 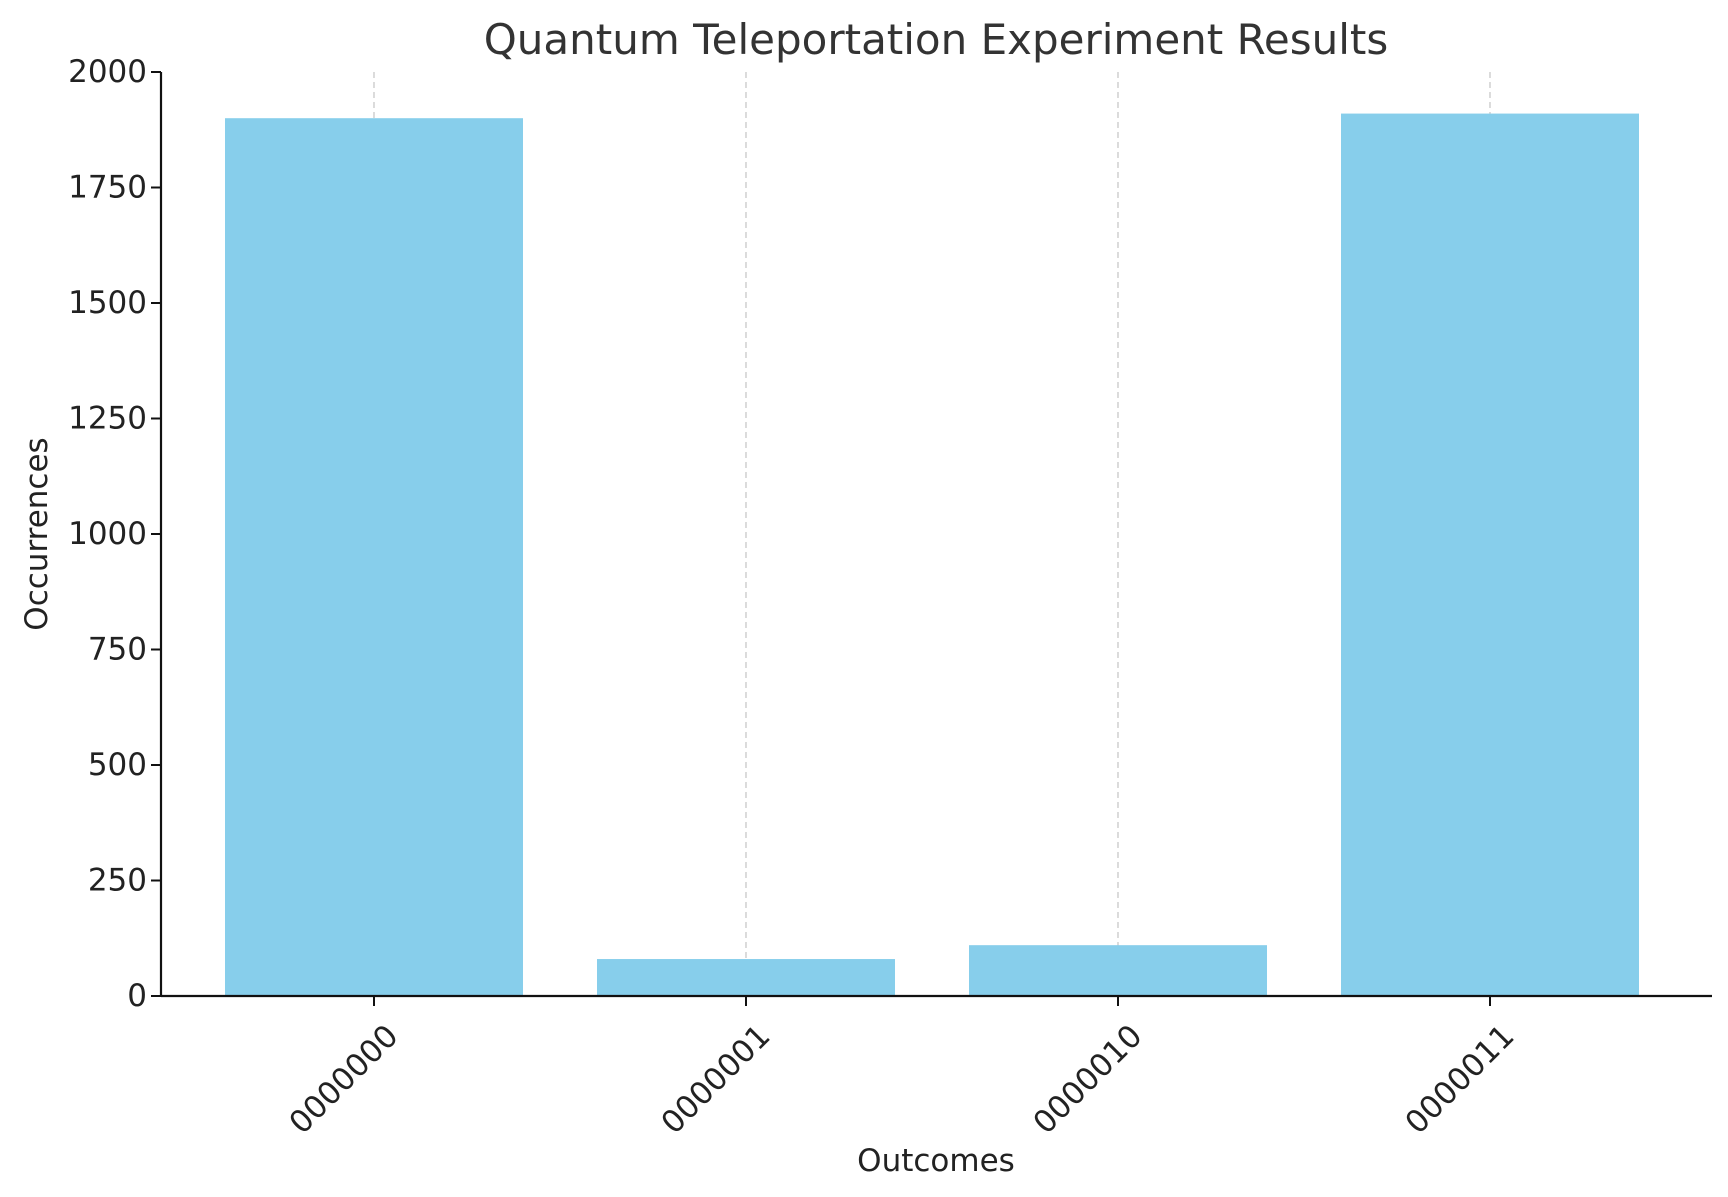 I want to click on chart-title: Quantum Teleportation Experiment Results, so click(x=936, y=39).